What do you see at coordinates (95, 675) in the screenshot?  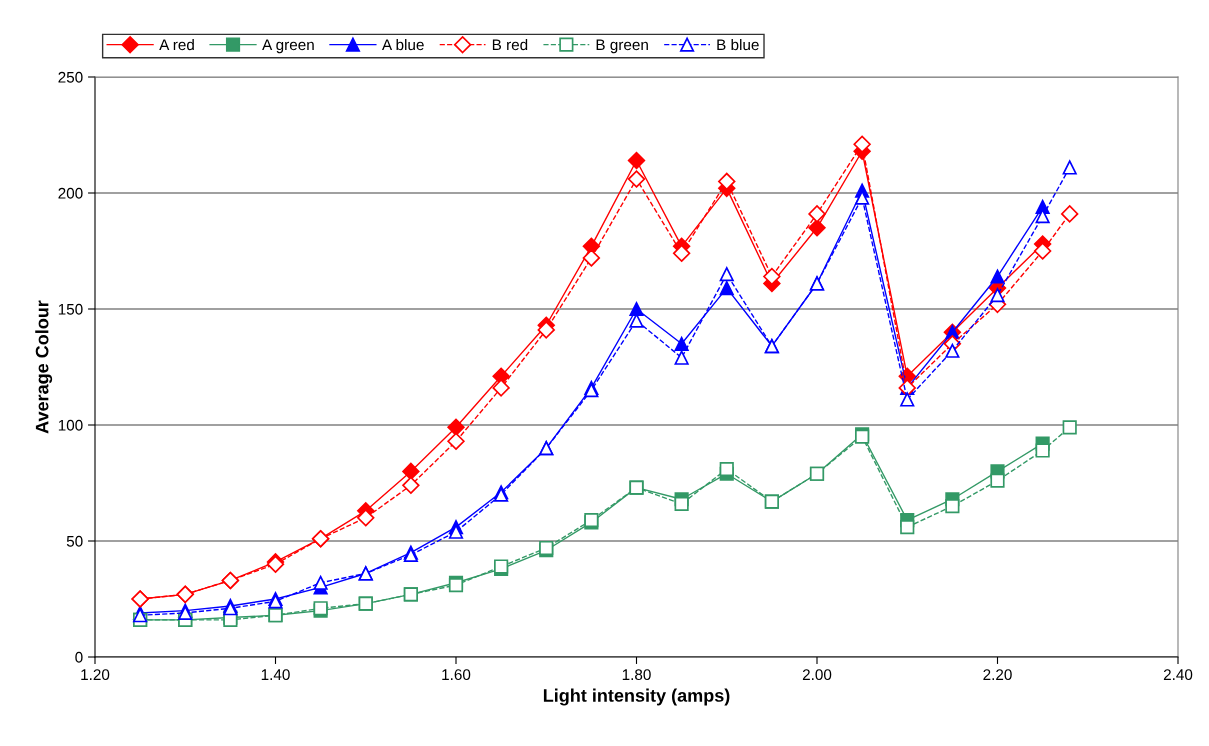 I see `x-tick-label: 1.20` at bounding box center [95, 675].